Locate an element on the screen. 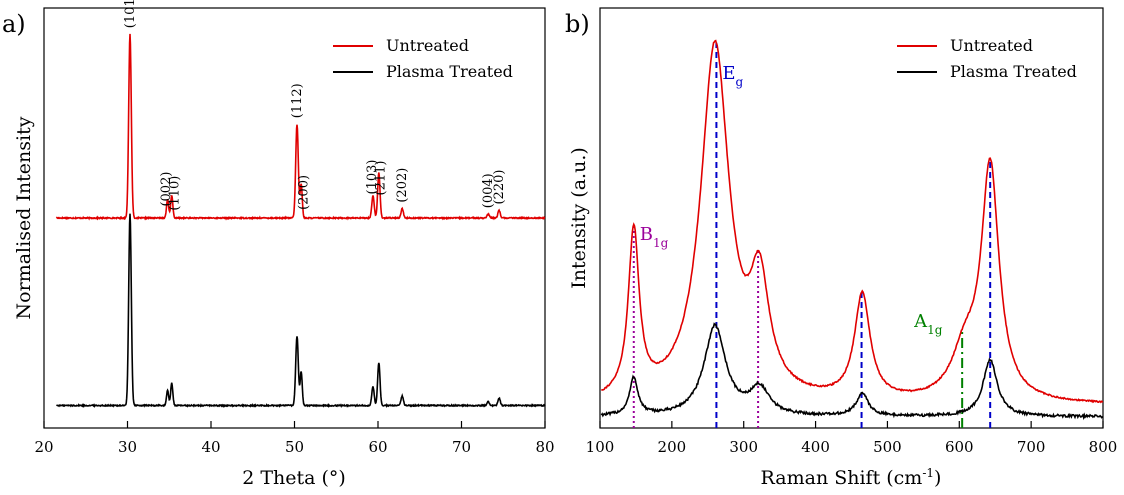  panel-b-xlabel: Raman Shift (cm-1) is located at coordinates (851, 477).